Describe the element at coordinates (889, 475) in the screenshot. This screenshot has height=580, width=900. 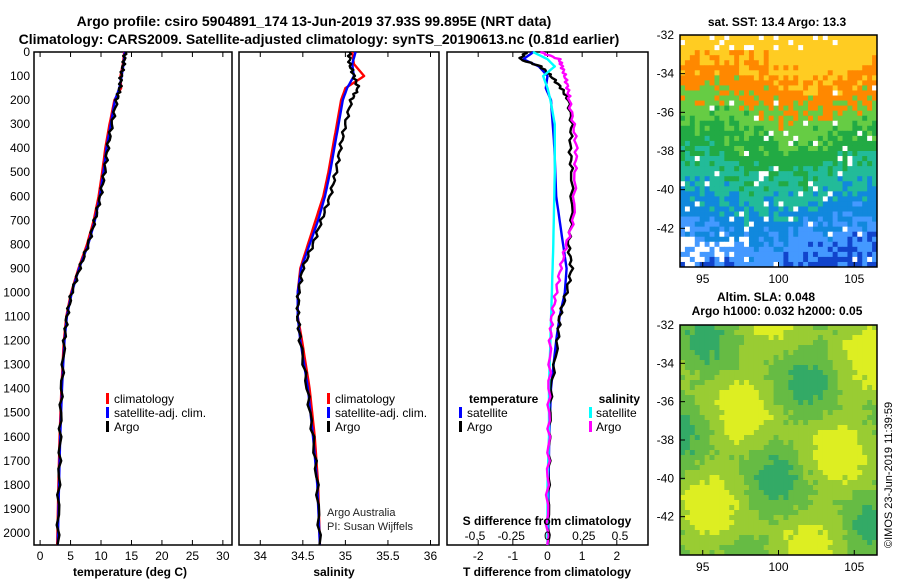
I see `imos-watermark: ©IMOS 23-Jun-2019 11:39:59` at that location.